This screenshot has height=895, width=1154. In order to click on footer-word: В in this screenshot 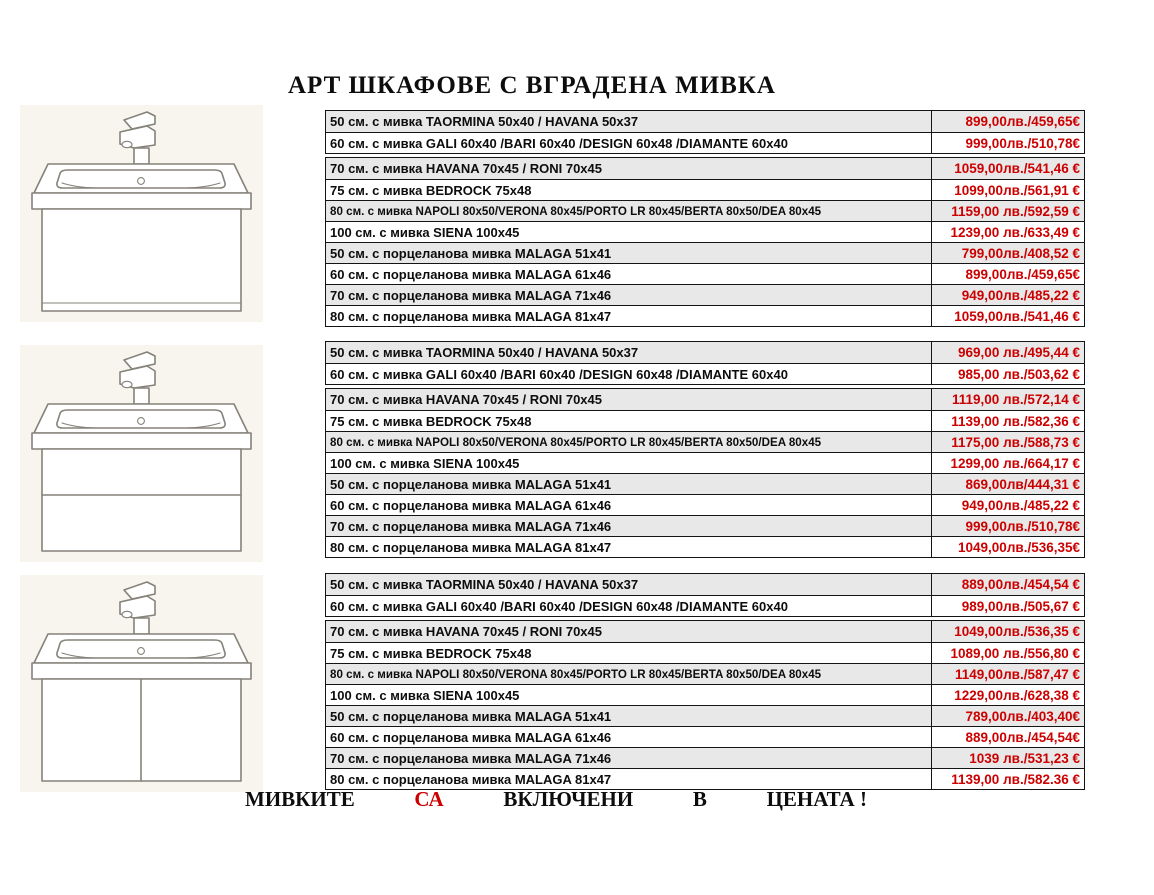, I will do `click(699, 799)`.